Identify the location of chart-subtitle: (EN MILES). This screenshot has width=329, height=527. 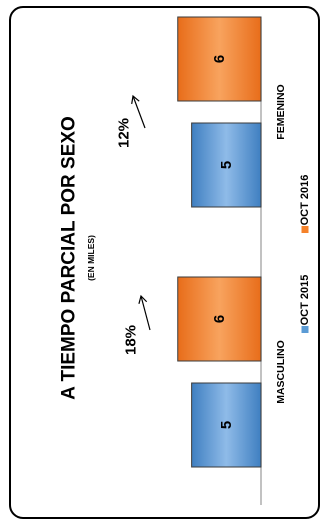
(91, 258).